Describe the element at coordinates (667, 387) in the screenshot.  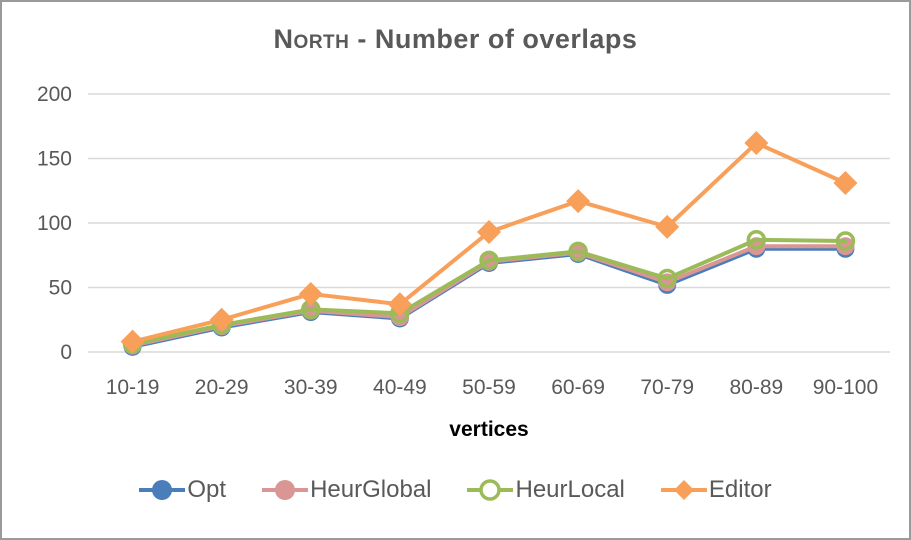
I see `x-tick-label: 70-79` at that location.